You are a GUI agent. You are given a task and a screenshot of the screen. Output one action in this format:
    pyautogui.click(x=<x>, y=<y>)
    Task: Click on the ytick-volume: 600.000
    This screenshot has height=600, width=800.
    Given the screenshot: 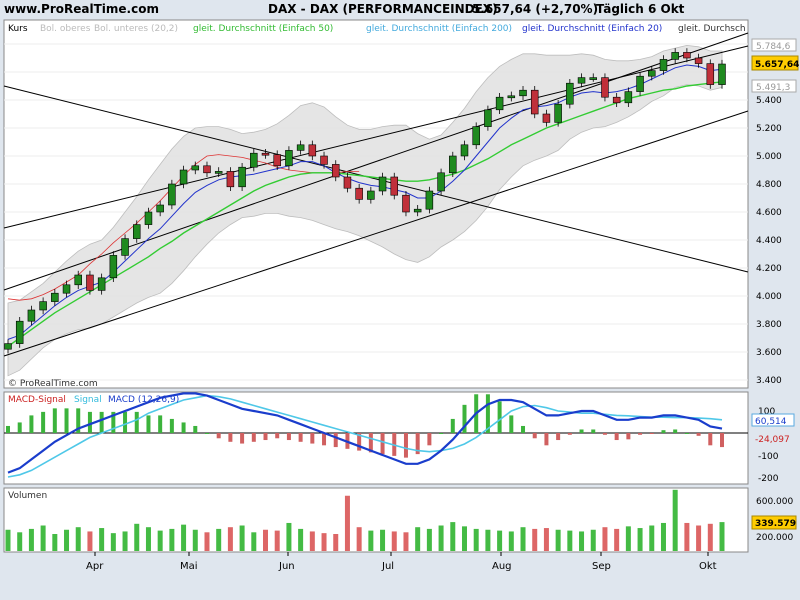 What is the action you would take?
    pyautogui.click(x=774, y=502)
    